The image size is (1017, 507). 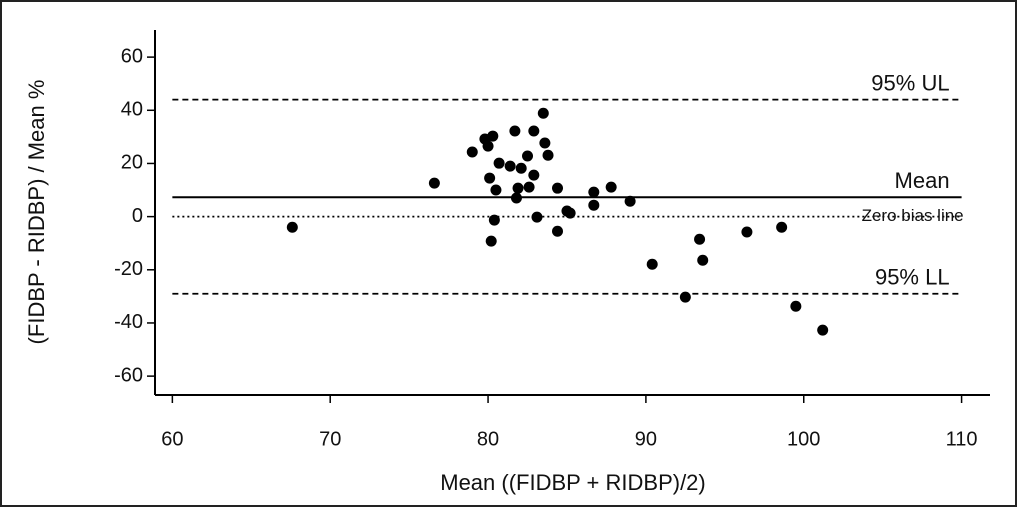 What do you see at coordinates (132, 163) in the screenshot?
I see `y-tick-label: 20` at bounding box center [132, 163].